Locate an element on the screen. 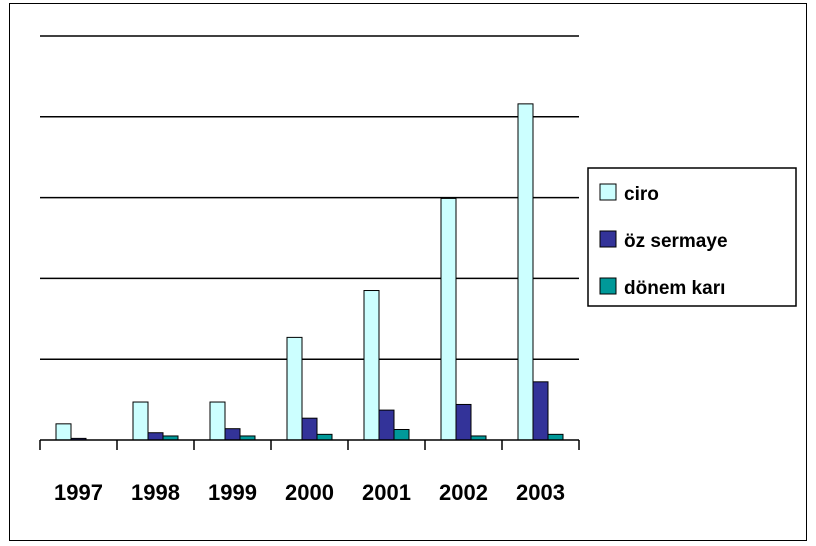 Image resolution: width=816 pixels, height=546 pixels. legend-label-donem-kari: dönem karı is located at coordinates (674, 288).